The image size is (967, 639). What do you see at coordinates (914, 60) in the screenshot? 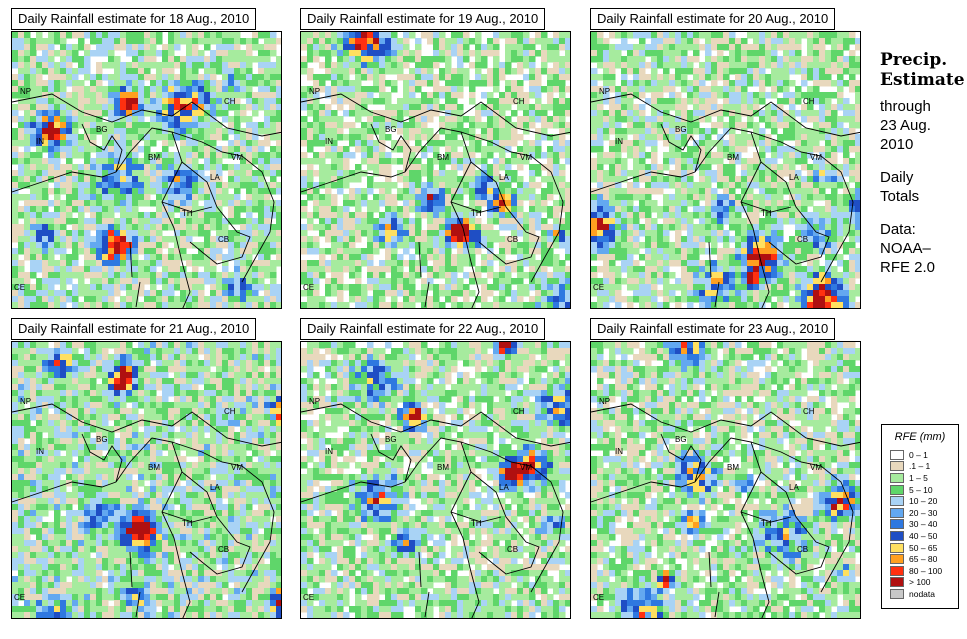
I see `heading-line1: Precip.` at bounding box center [914, 60].